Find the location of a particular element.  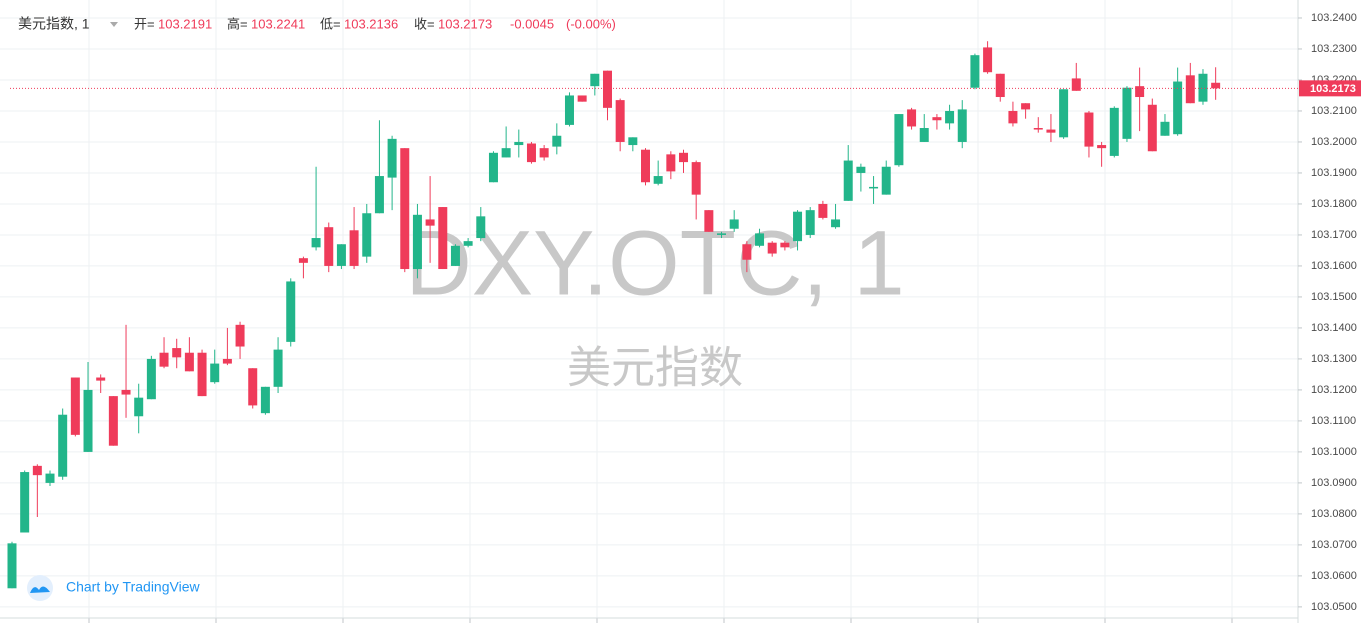

ohlc-label: 收= is located at coordinates (424, 23).